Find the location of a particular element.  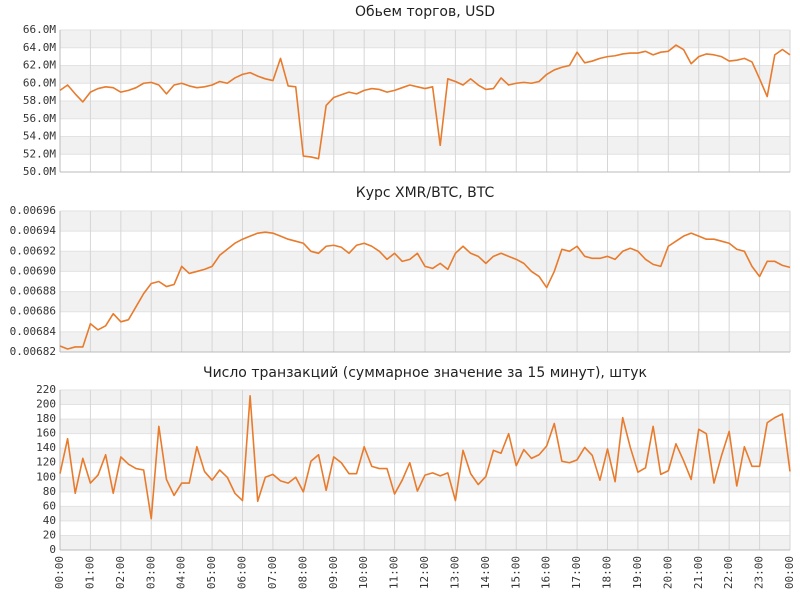

x-tick-label: 10:00 is located at coordinates (363, 572).